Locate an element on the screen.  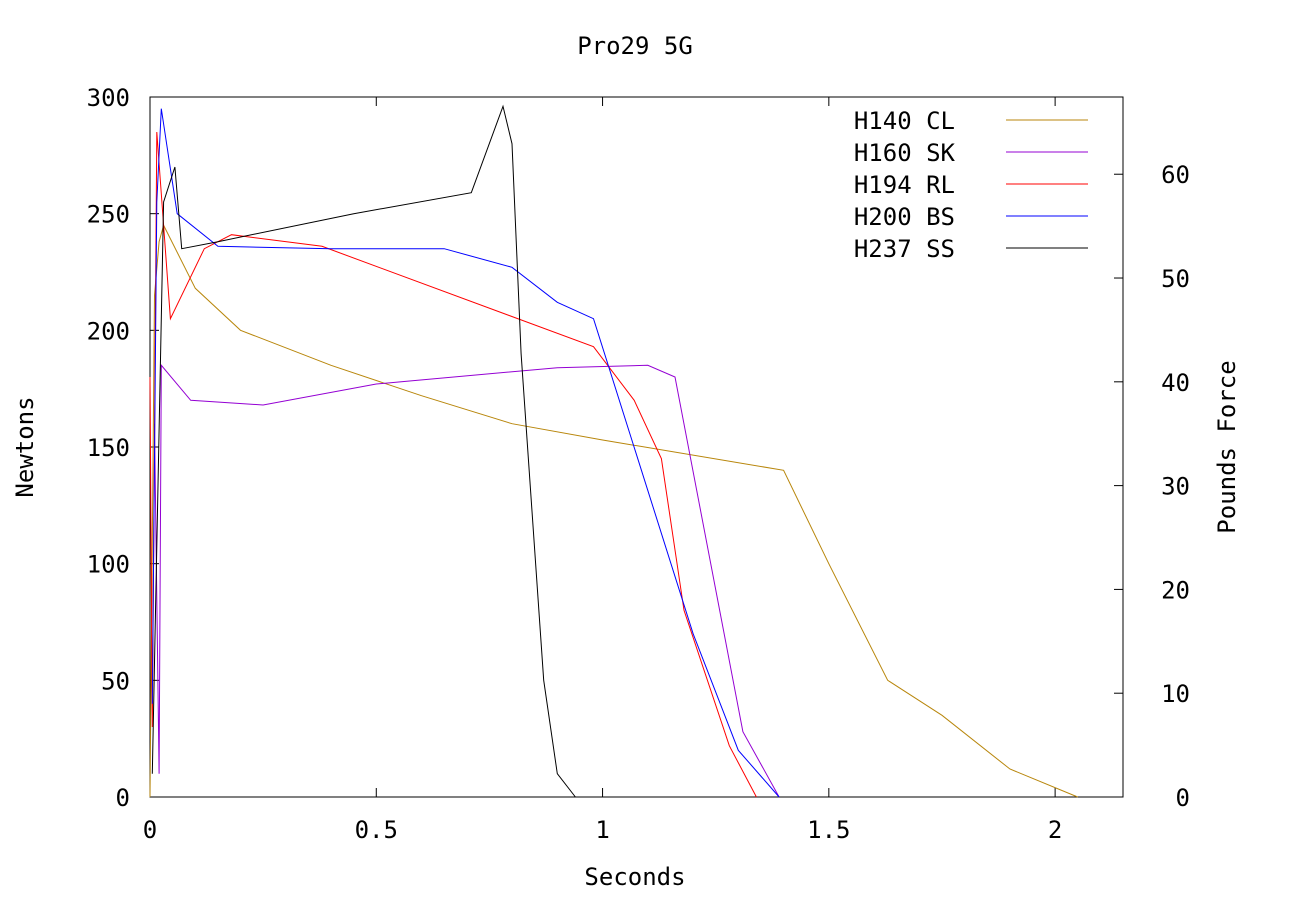
y-axis: 0 50 100 150 200 250 300 is located at coordinates (123, 448).